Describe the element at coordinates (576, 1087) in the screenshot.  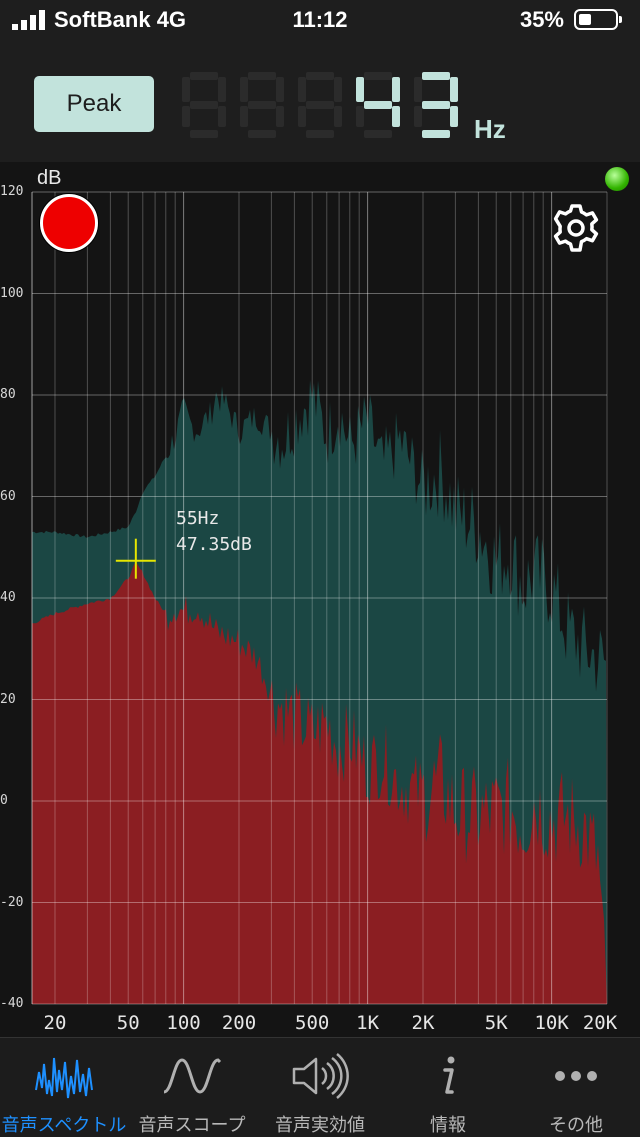
I see `tab-more: その他` at that location.